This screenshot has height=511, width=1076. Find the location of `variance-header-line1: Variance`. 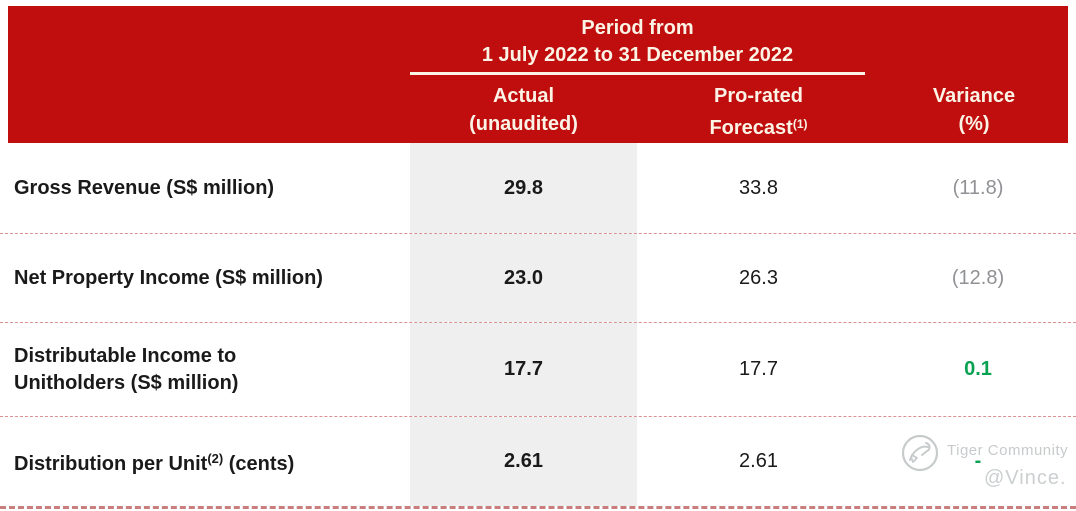

variance-header-line1: Variance is located at coordinates (974, 96).